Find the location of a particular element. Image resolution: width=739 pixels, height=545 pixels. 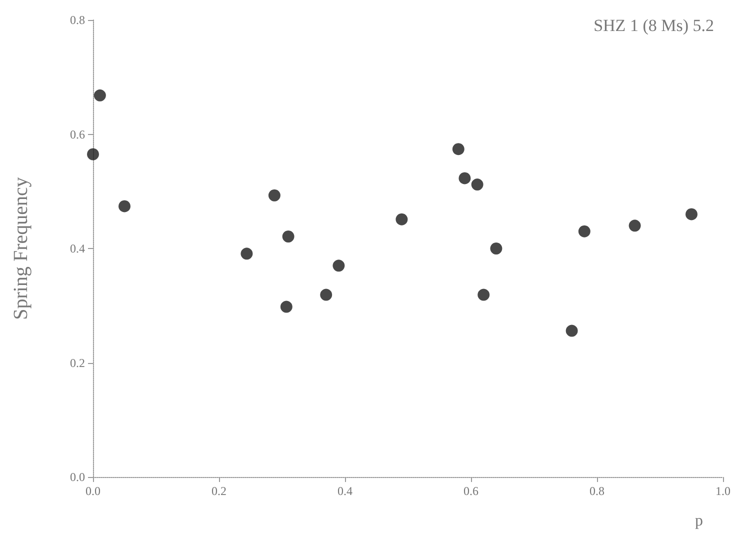

y-tick-label: 0.4 is located at coordinates (77, 249).